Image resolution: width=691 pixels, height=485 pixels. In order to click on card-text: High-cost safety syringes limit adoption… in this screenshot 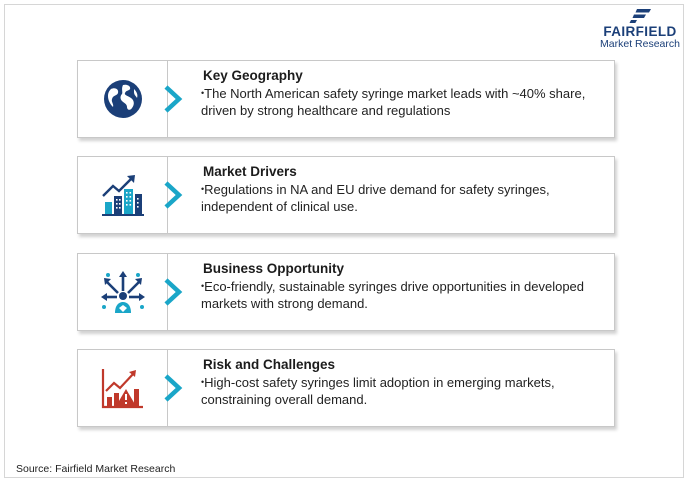, I will do `click(378, 391)`.